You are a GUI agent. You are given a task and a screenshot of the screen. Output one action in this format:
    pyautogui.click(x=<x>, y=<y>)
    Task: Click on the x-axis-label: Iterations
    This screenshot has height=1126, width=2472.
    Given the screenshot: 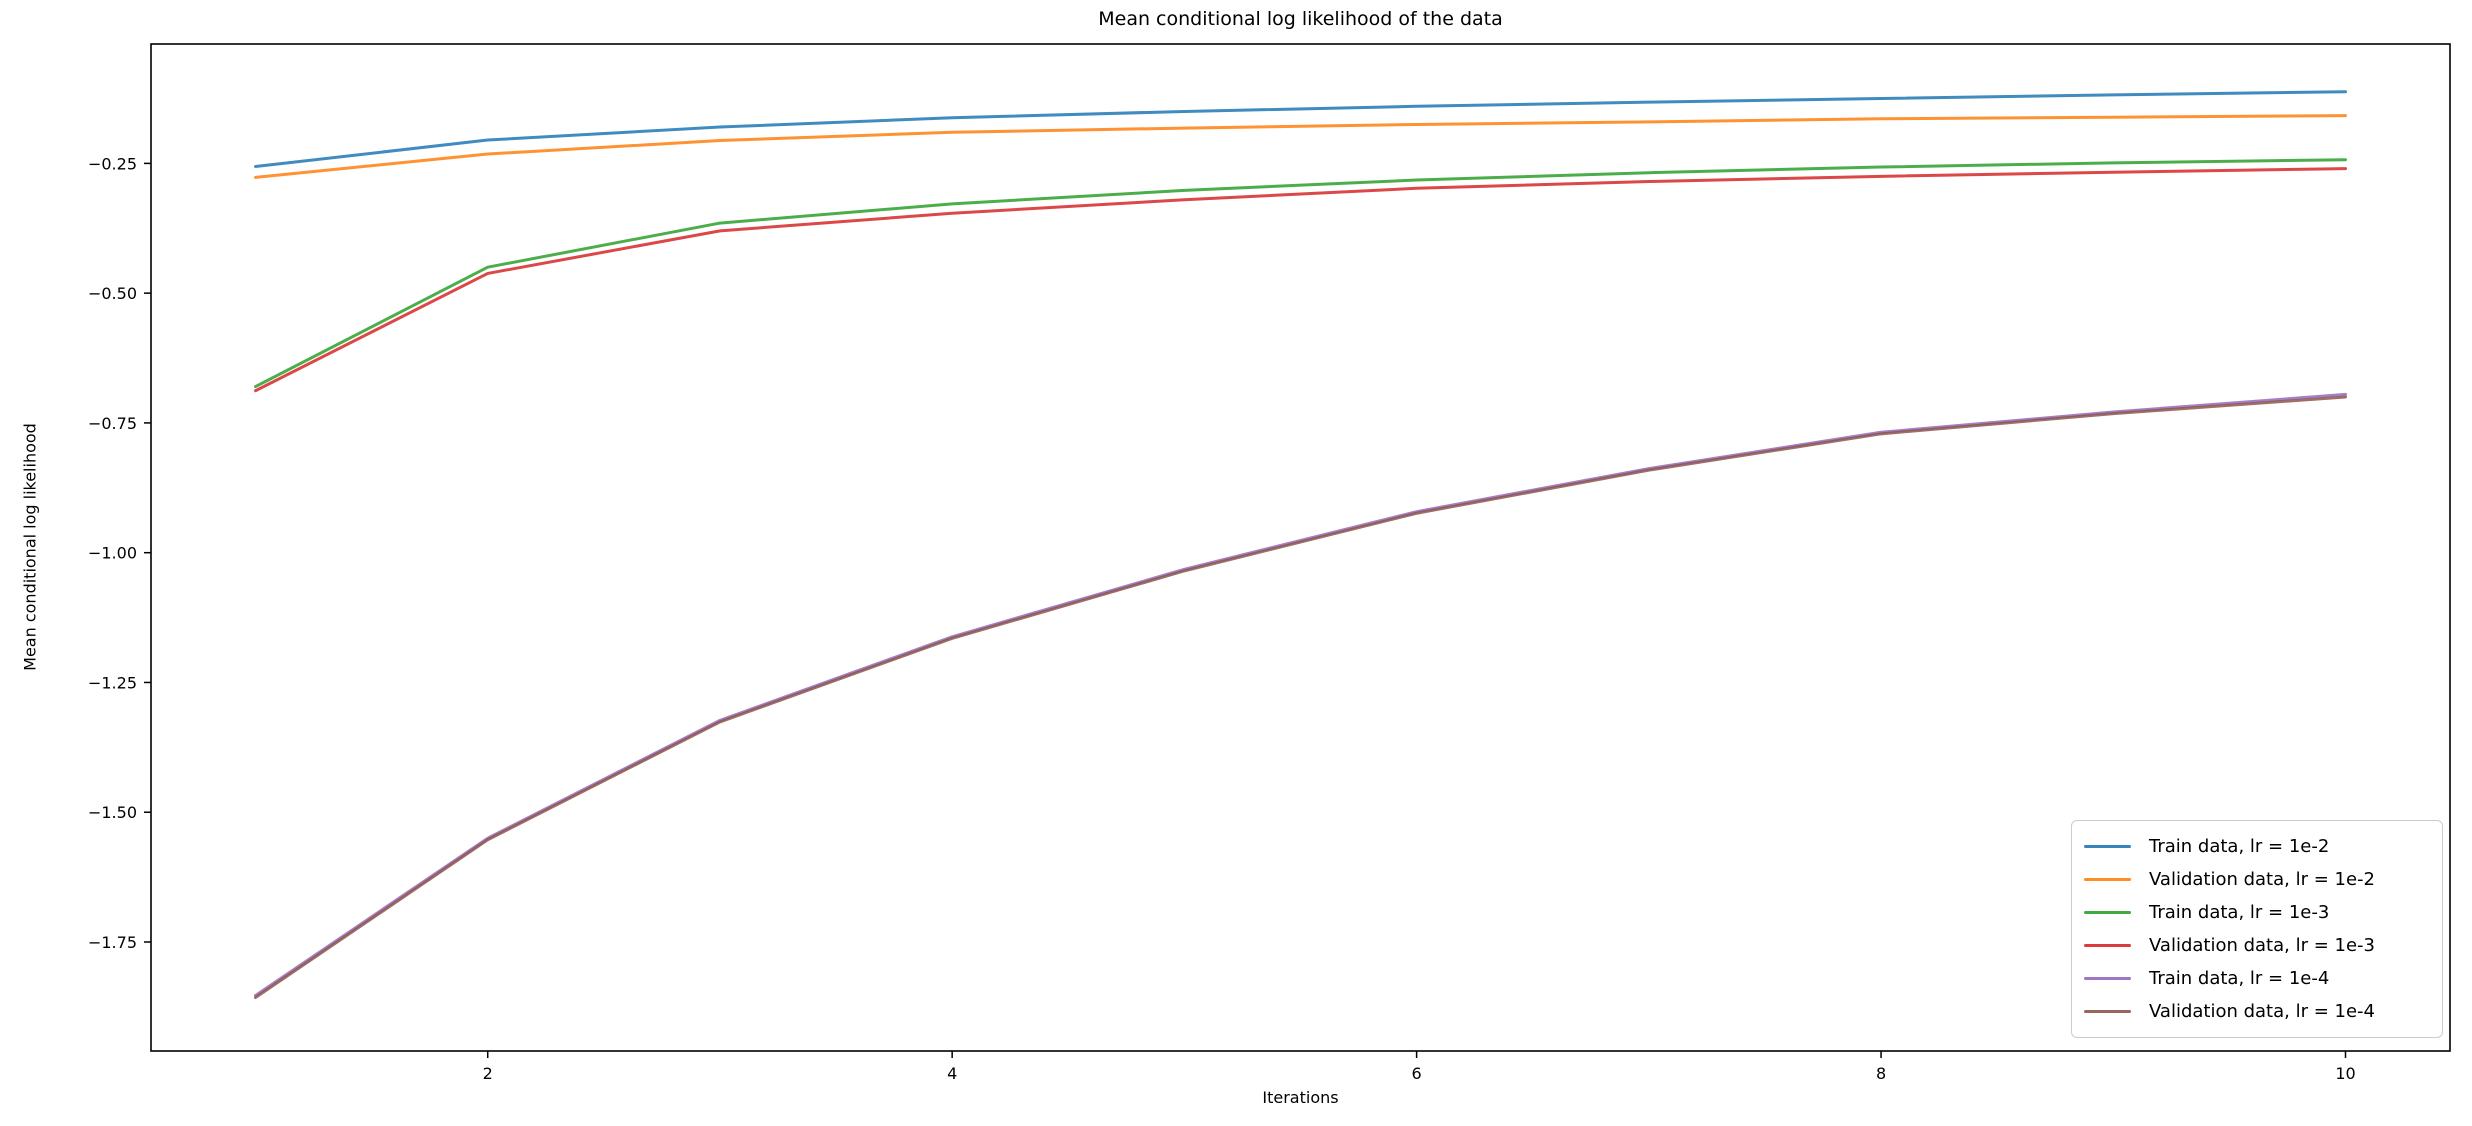 What is the action you would take?
    pyautogui.click(x=1300, y=1097)
    